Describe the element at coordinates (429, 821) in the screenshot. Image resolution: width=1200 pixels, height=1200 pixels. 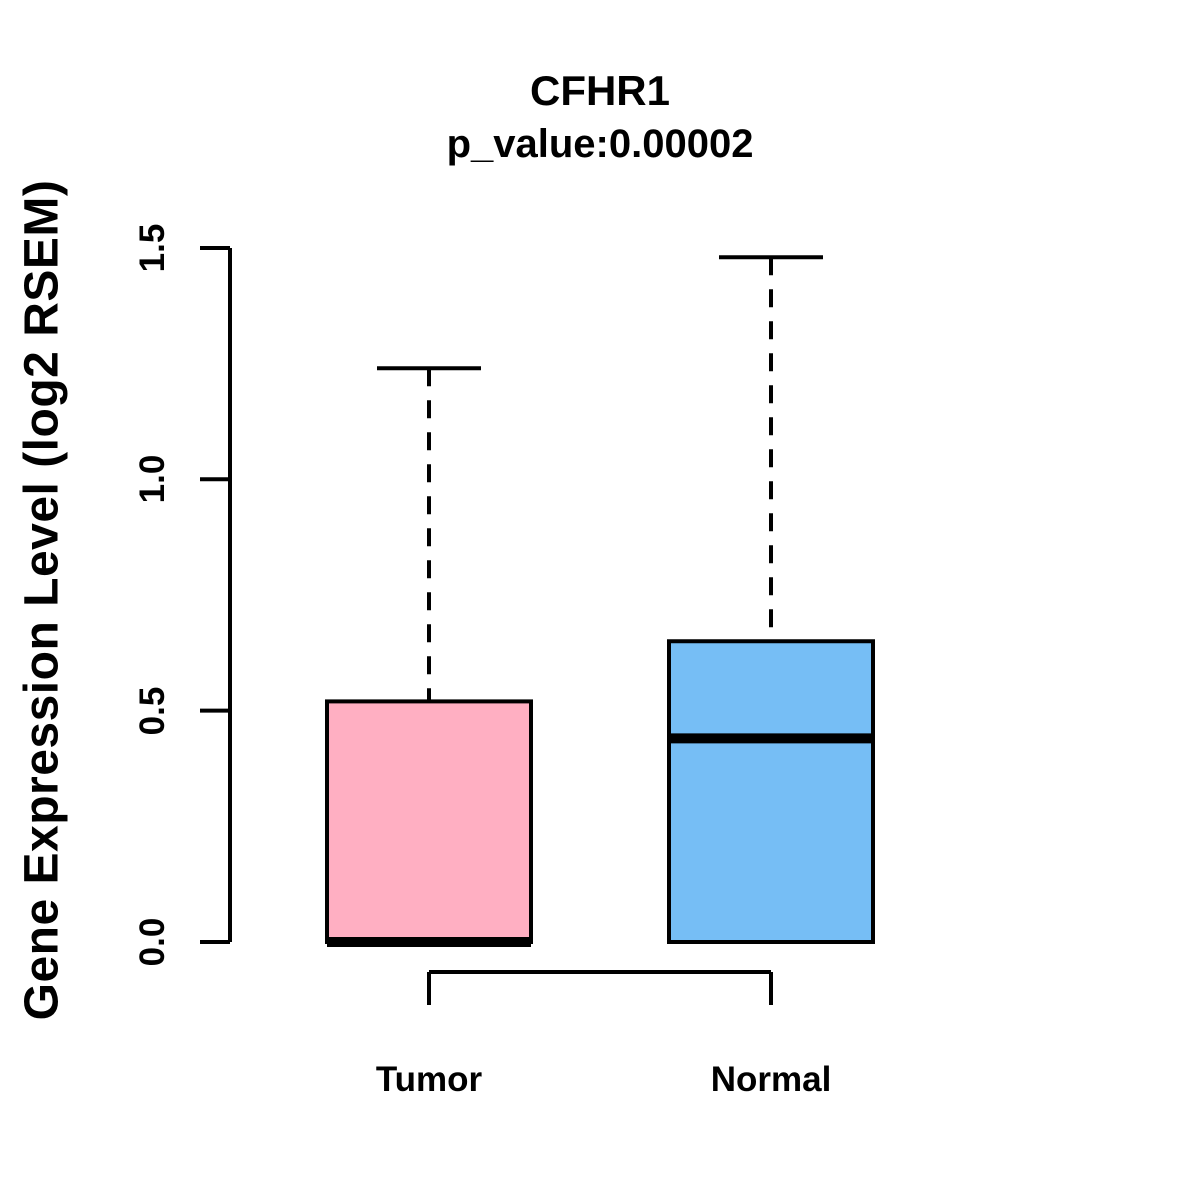
I see `tumor-box` at that location.